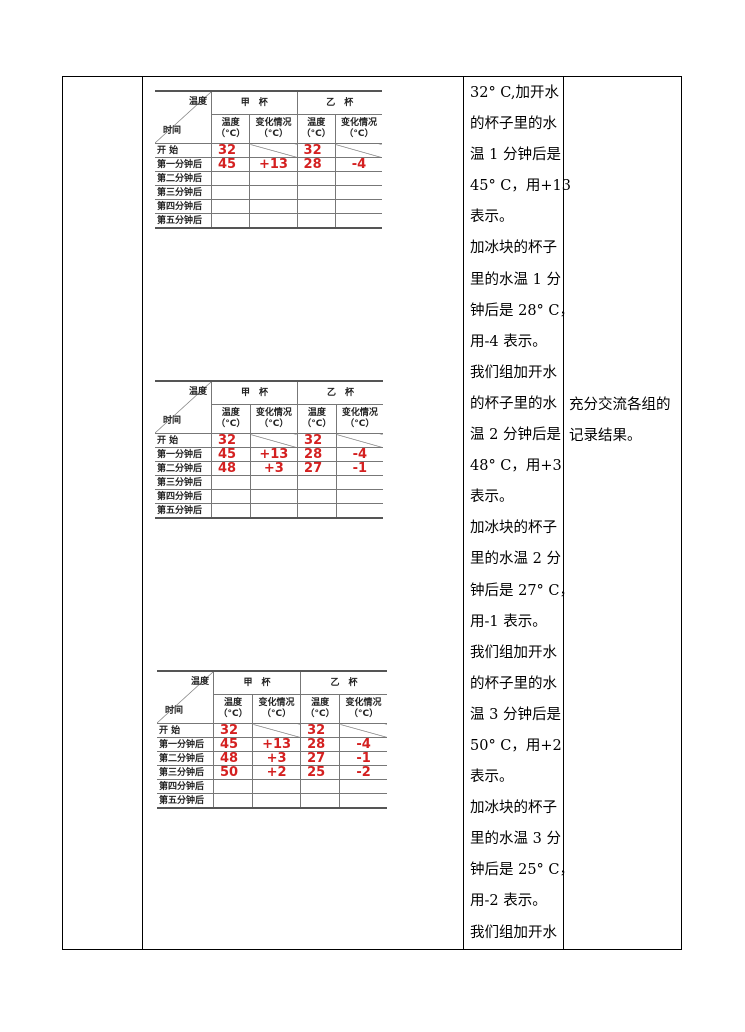  Describe the element at coordinates (508, 621) in the screenshot. I see `text-line: 用-1 表示。` at that location.